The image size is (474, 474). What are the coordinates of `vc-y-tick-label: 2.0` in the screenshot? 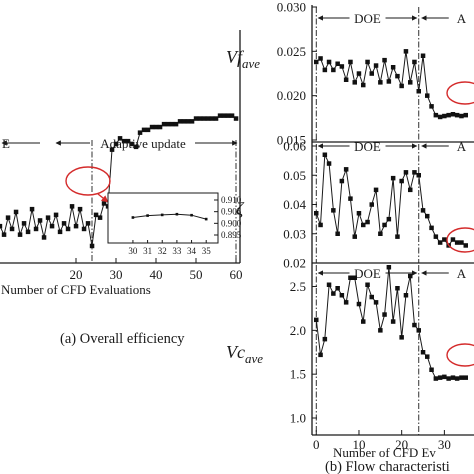 It's located at (298, 330).